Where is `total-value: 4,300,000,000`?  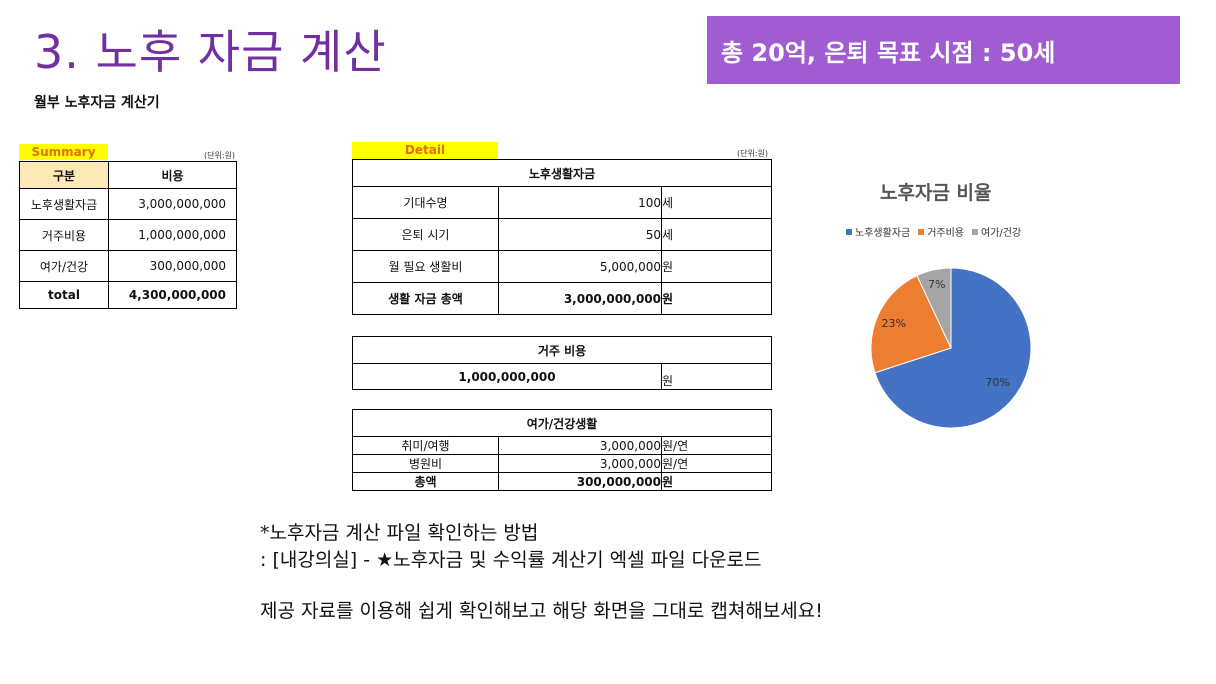 total-value: 4,300,000,000 is located at coordinates (172, 295).